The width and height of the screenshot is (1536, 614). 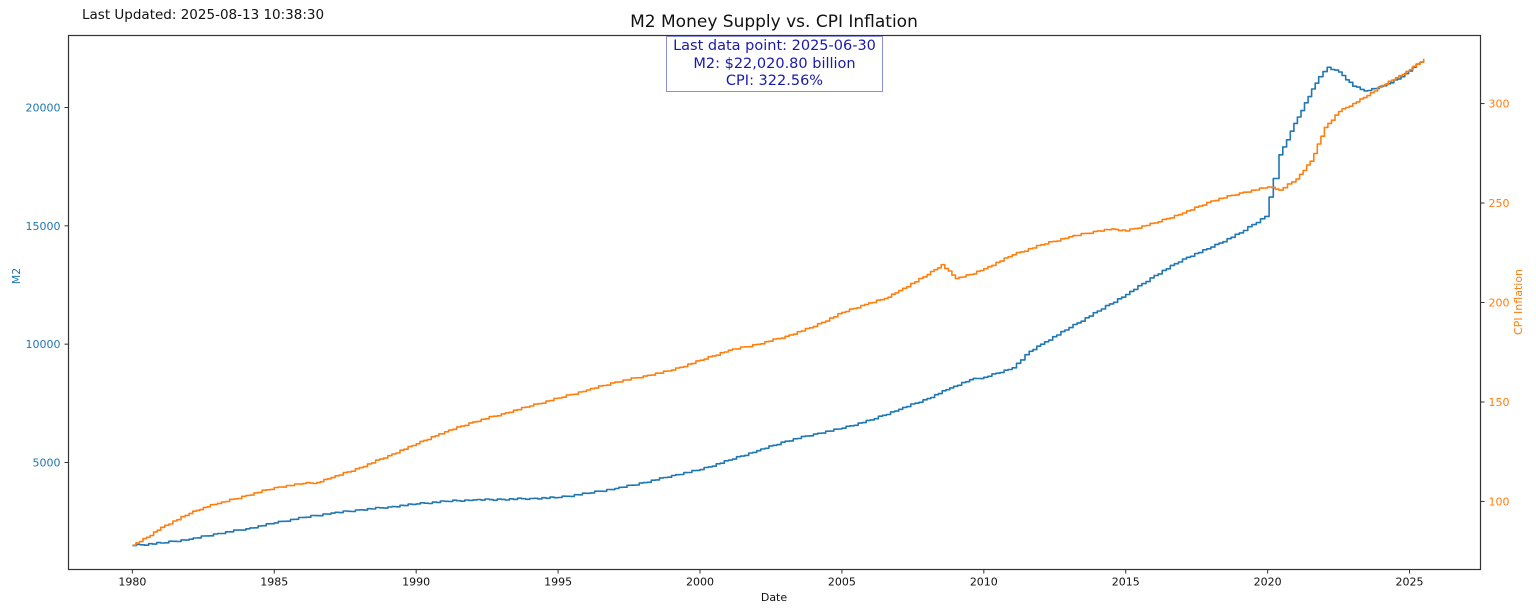 I want to click on x-tick-label: 2025, so click(x=1410, y=582).